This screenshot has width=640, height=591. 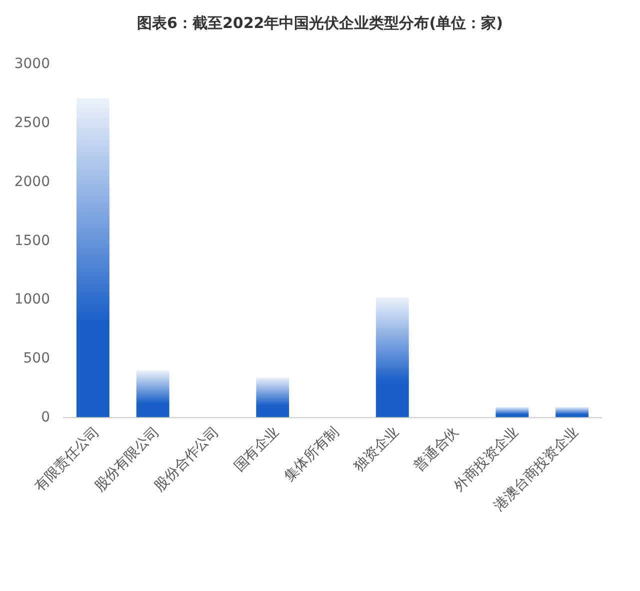 What do you see at coordinates (376, 449) in the screenshot?
I see `x-tick-label: 独资企业` at bounding box center [376, 449].